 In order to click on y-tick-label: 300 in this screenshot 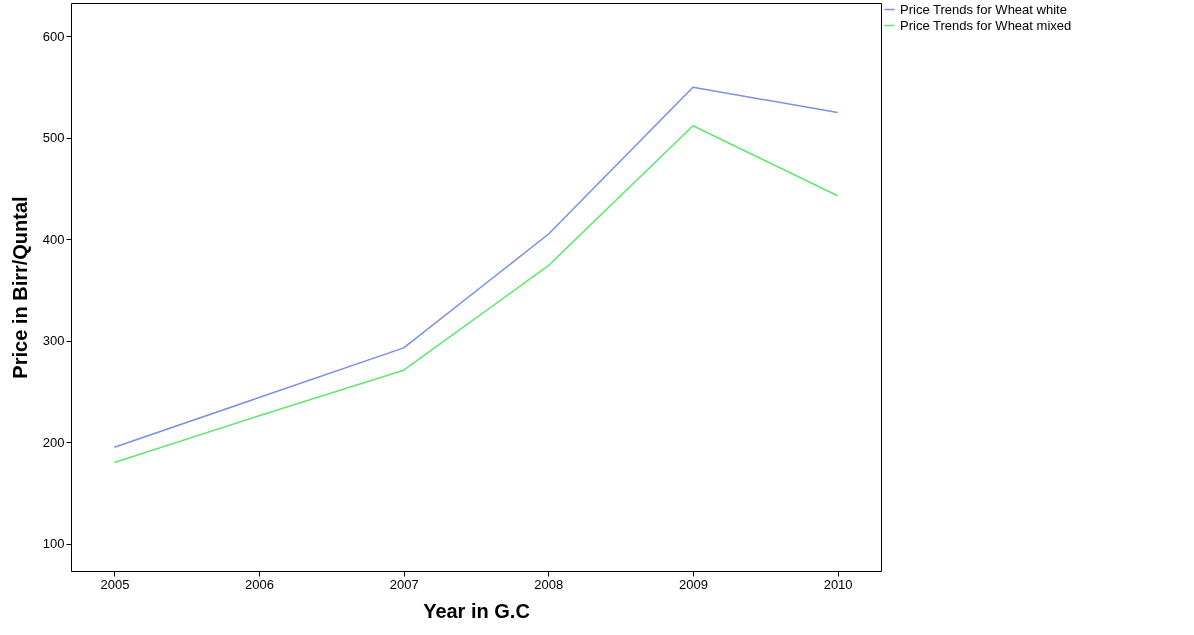, I will do `click(53, 341)`.